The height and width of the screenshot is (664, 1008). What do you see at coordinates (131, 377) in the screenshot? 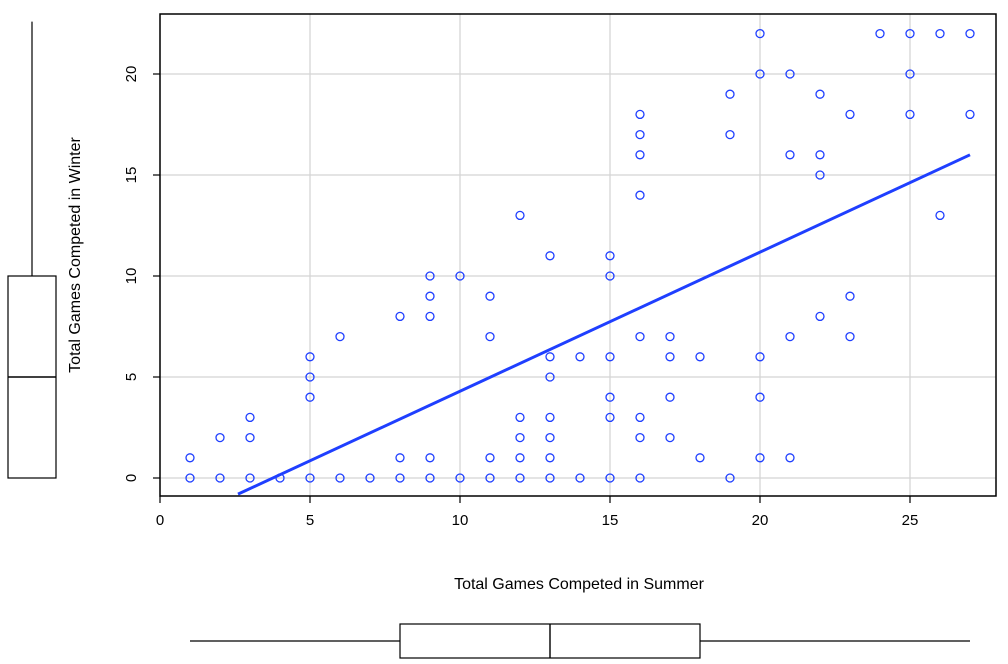
I see `y-tick-label: 5` at bounding box center [131, 377].